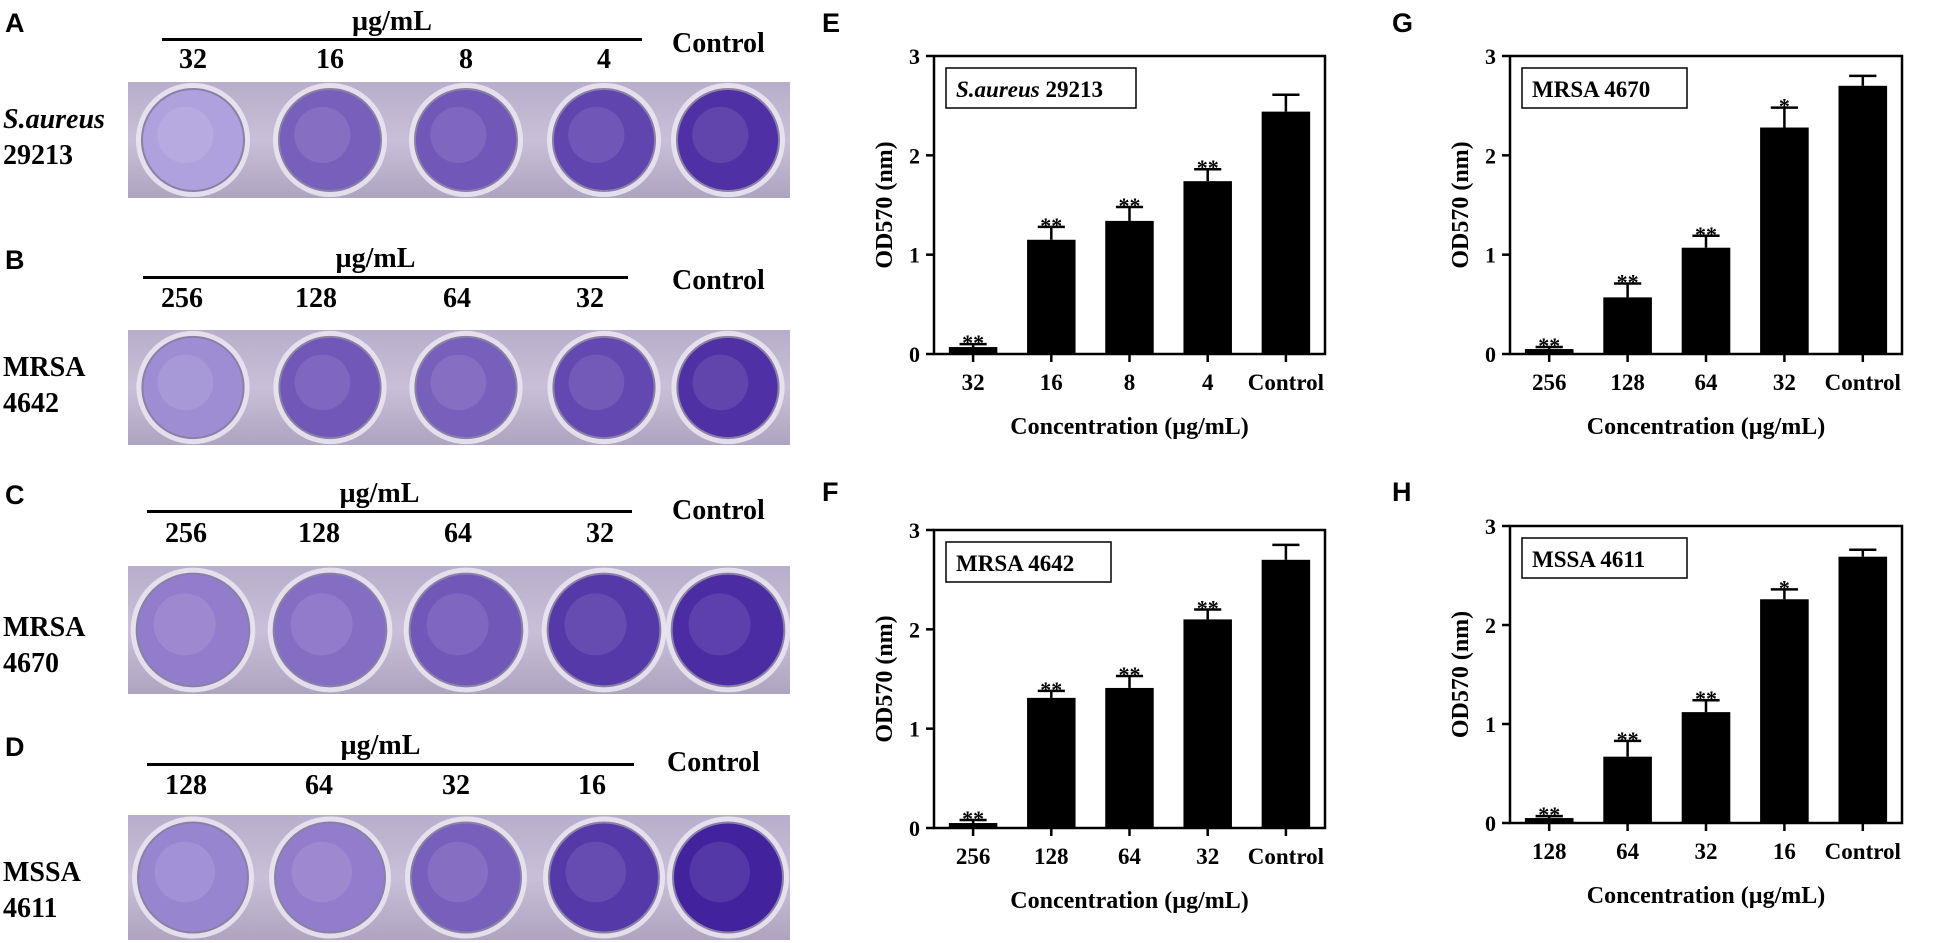  What do you see at coordinates (1071, 89) in the screenshot?
I see `legend-label-rest: 29213` at bounding box center [1071, 89].